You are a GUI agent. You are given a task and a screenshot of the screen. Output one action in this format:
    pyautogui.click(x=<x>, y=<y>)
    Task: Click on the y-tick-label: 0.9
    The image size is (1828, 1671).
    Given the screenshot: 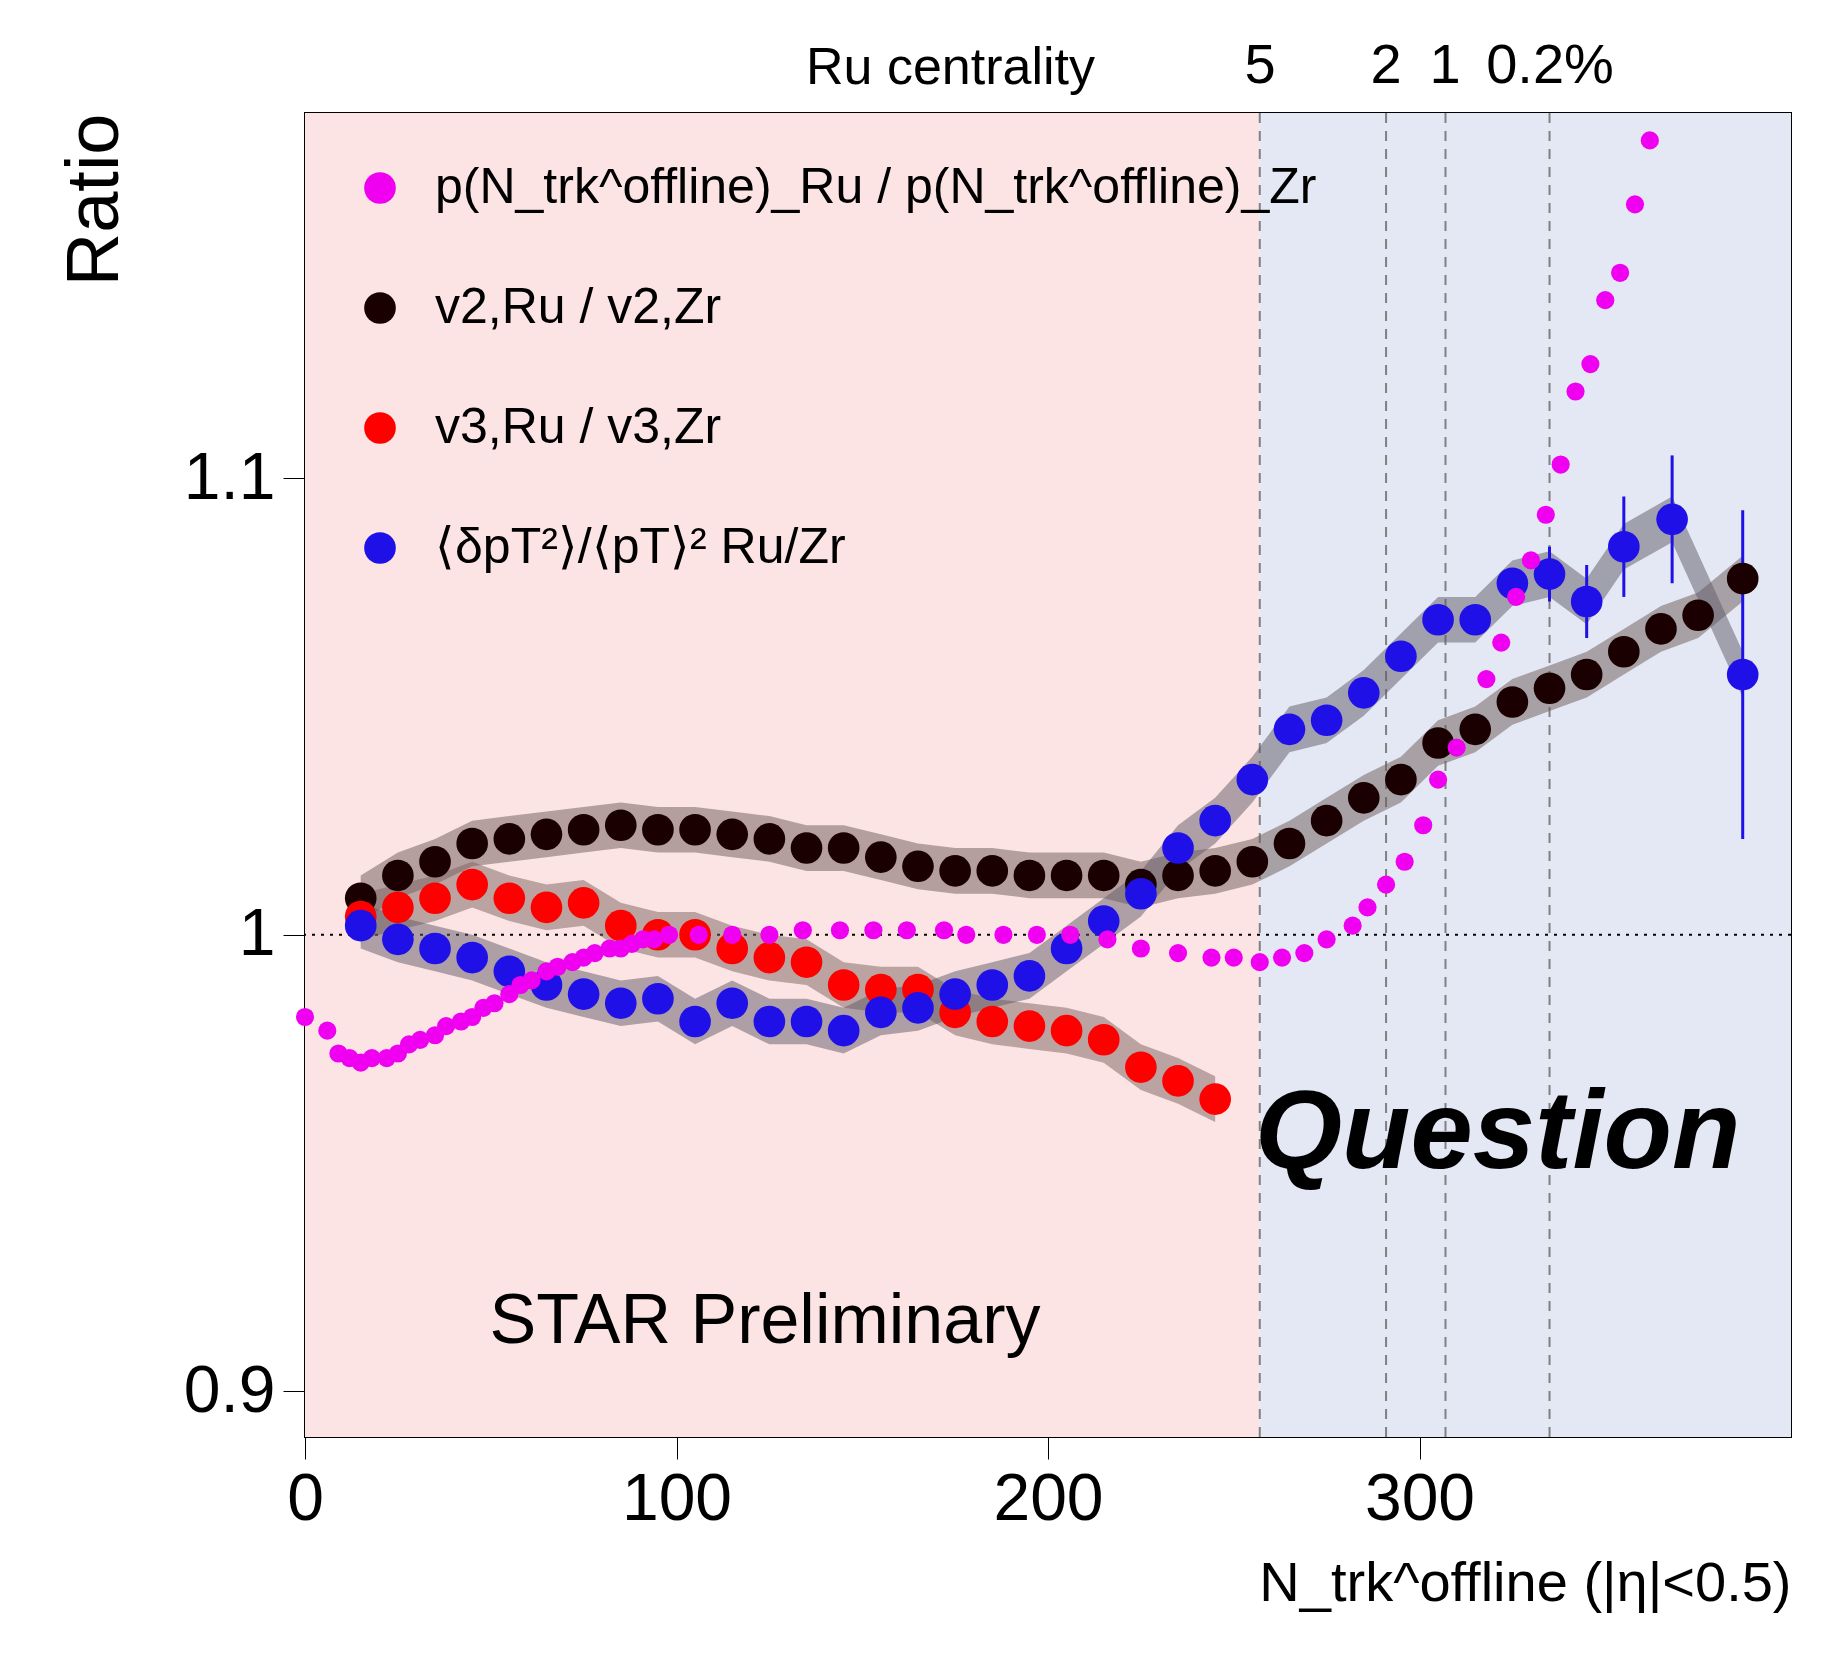 What is the action you would take?
    pyautogui.click(x=229, y=1388)
    